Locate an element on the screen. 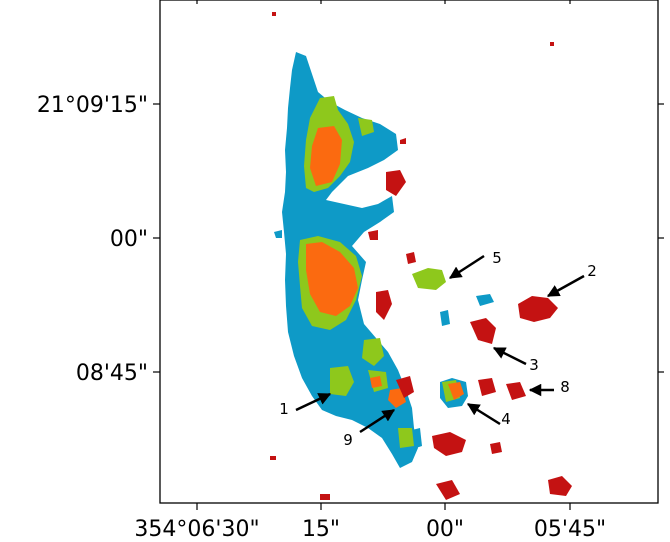 The width and height of the screenshot is (670, 542). y-tick-label-1: 00" is located at coordinates (129, 239).